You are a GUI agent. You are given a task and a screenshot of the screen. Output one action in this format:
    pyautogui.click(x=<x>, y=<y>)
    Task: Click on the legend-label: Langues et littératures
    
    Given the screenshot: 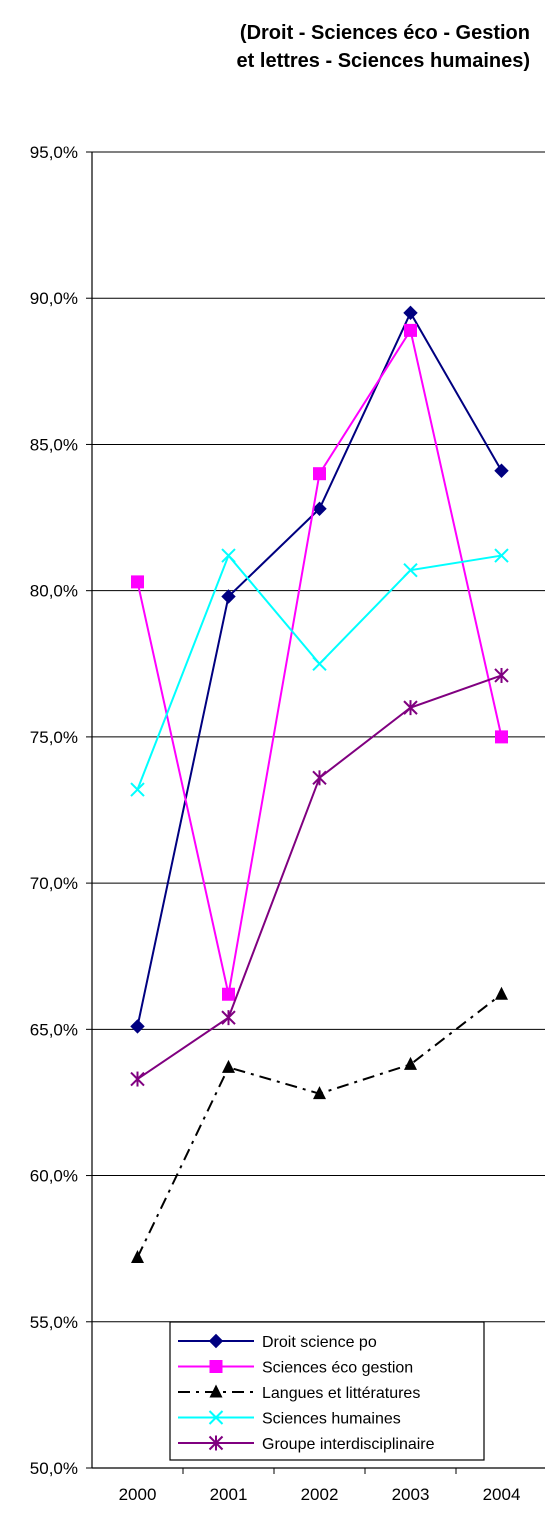 What is the action you would take?
    pyautogui.click(x=341, y=1393)
    